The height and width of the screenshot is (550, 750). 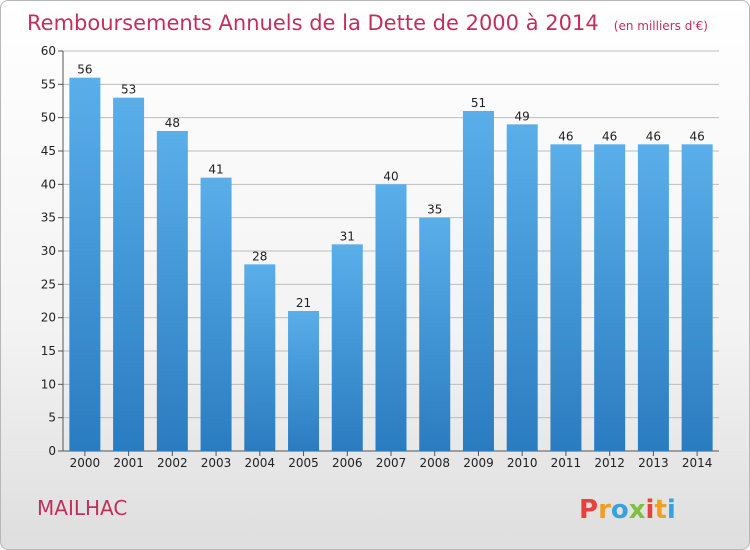 I want to click on value-label-2014: 46, so click(x=696, y=136).